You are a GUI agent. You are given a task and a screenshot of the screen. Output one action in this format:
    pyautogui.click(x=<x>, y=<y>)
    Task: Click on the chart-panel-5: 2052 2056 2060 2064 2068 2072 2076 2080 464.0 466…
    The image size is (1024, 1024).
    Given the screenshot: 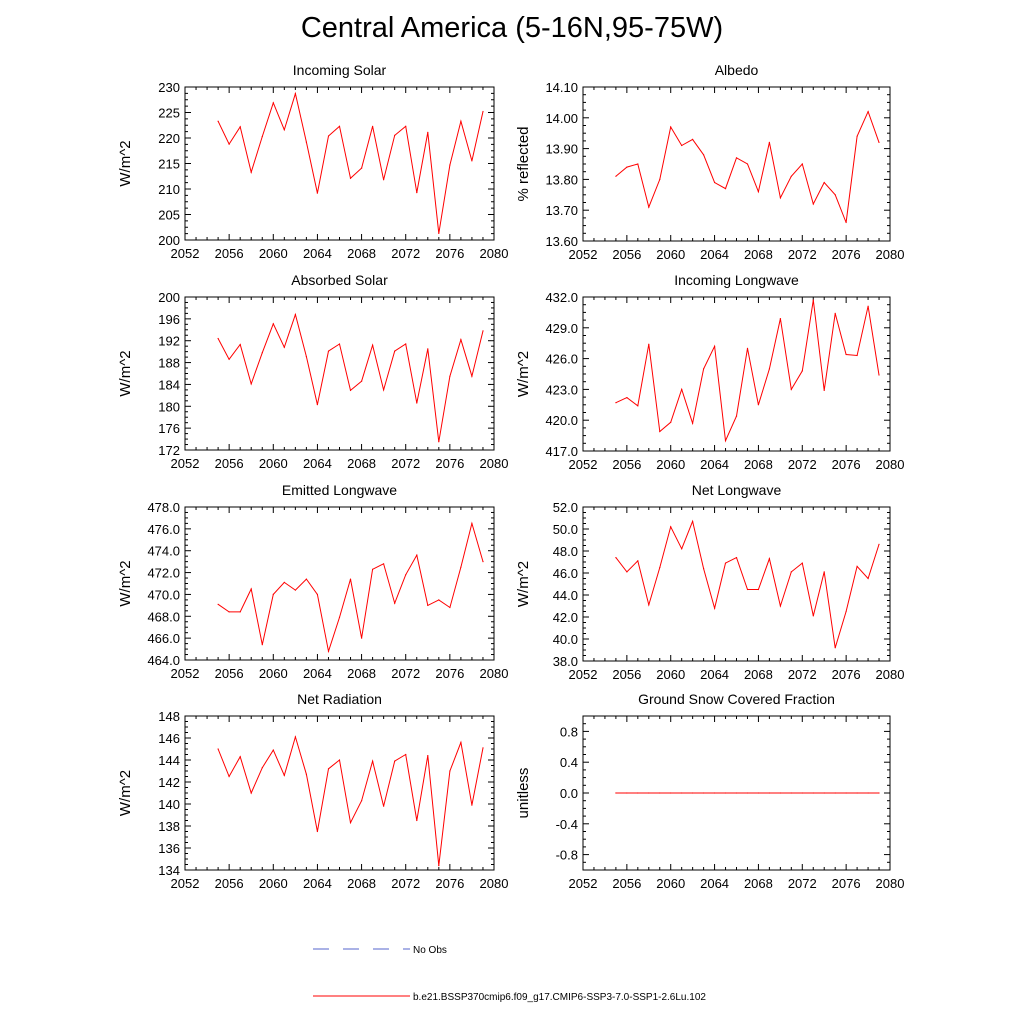 What is the action you would take?
    pyautogui.click(x=312, y=581)
    